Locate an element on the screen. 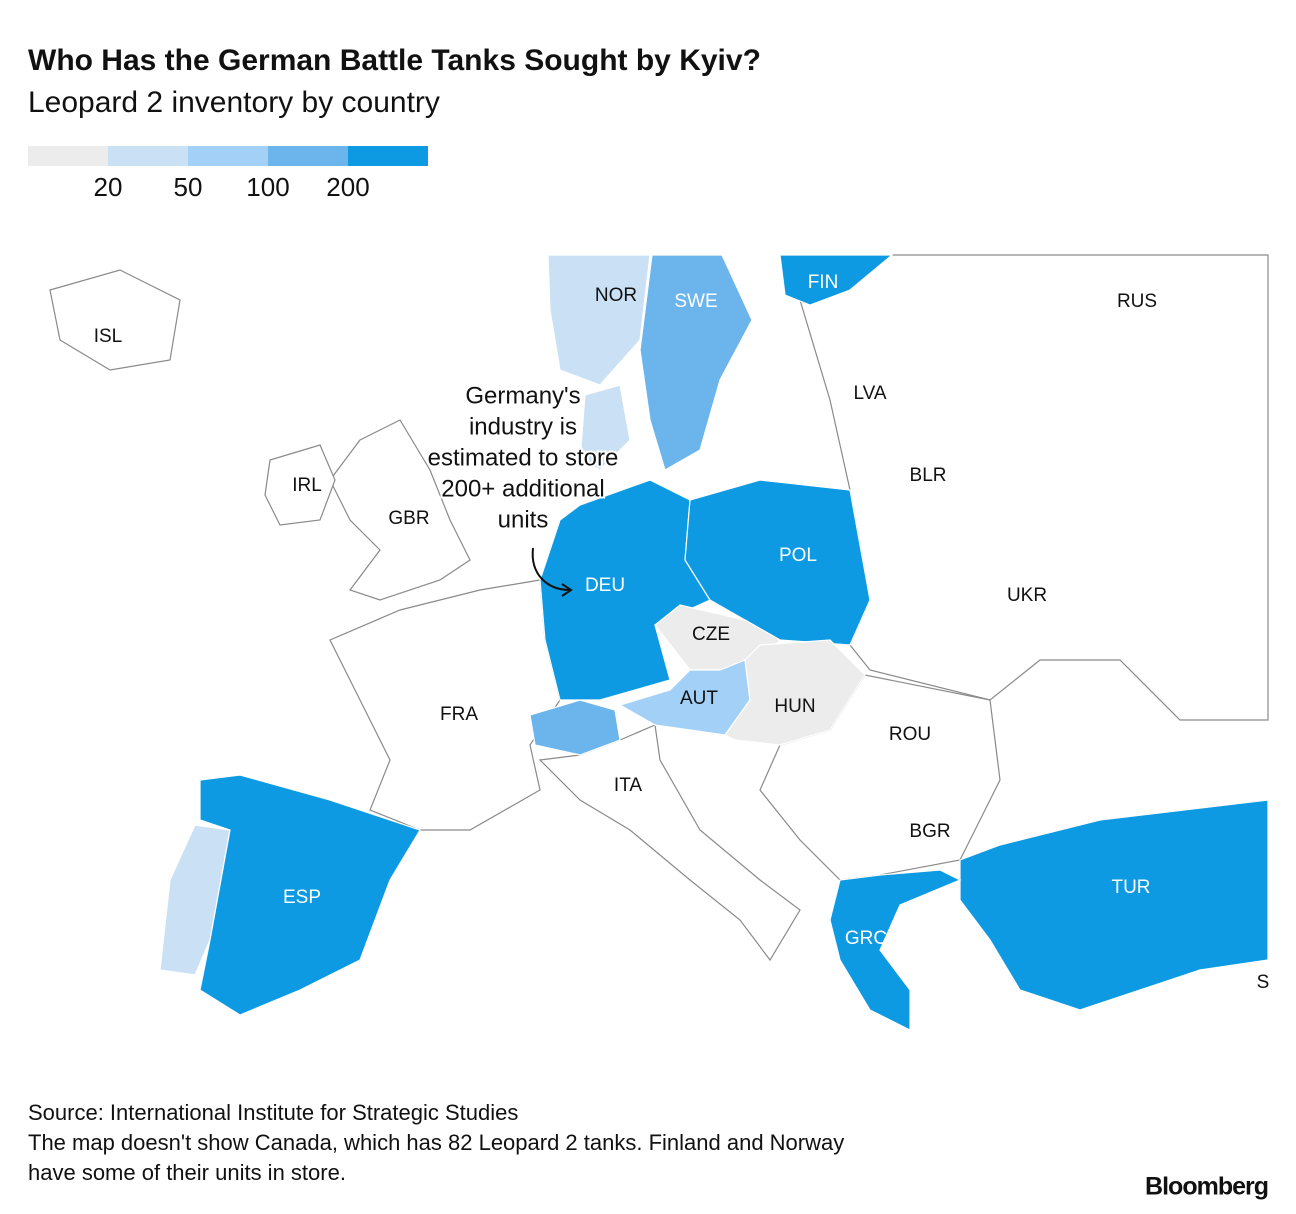  country-label: AUT is located at coordinates (699, 698).